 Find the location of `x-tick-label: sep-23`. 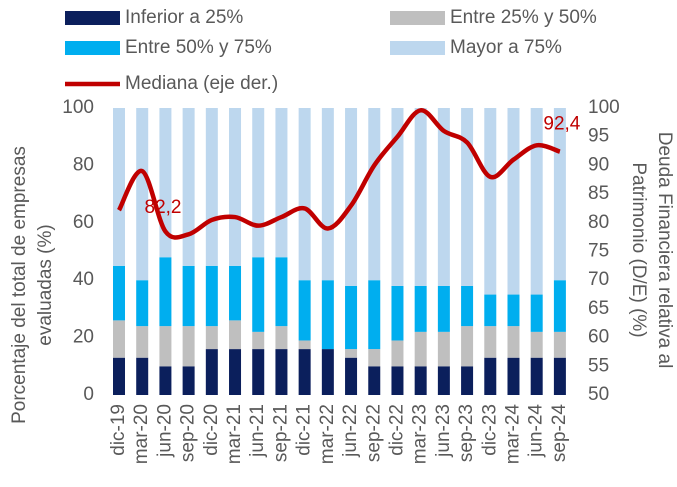

x-tick-label: sep-23 is located at coordinates (466, 433).